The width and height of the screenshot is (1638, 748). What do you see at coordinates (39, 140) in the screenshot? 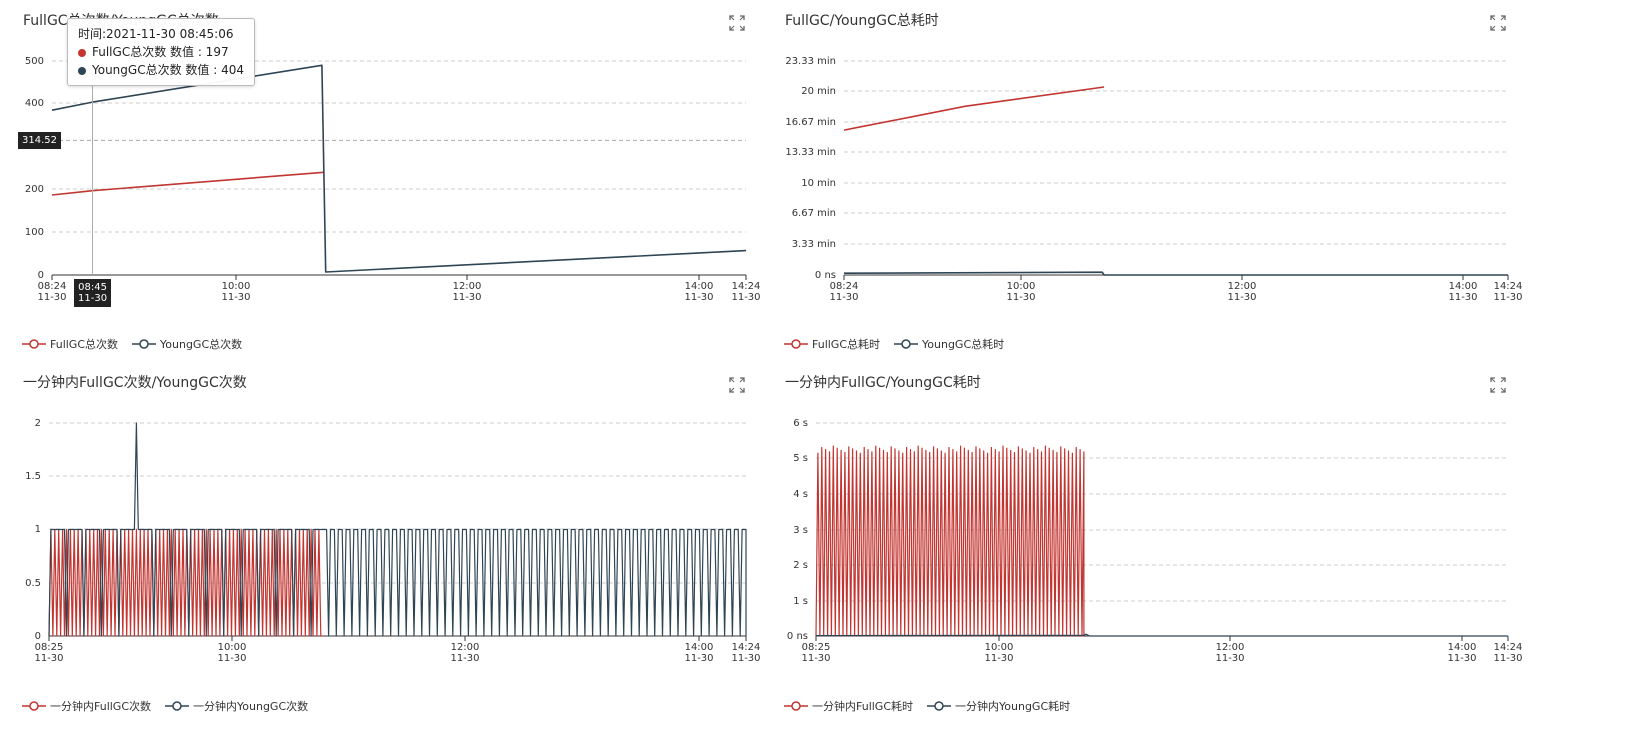
I see `axis-pointer-y-label: 314.52` at bounding box center [39, 140].